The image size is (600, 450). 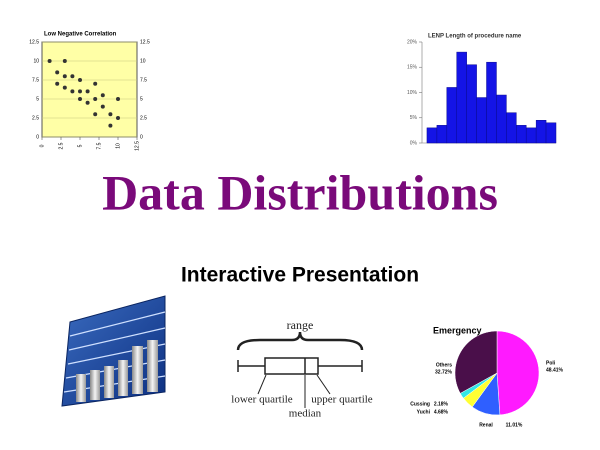 What do you see at coordinates (61, 145) in the screenshot?
I see `x-tick-label: 2.5` at bounding box center [61, 145].